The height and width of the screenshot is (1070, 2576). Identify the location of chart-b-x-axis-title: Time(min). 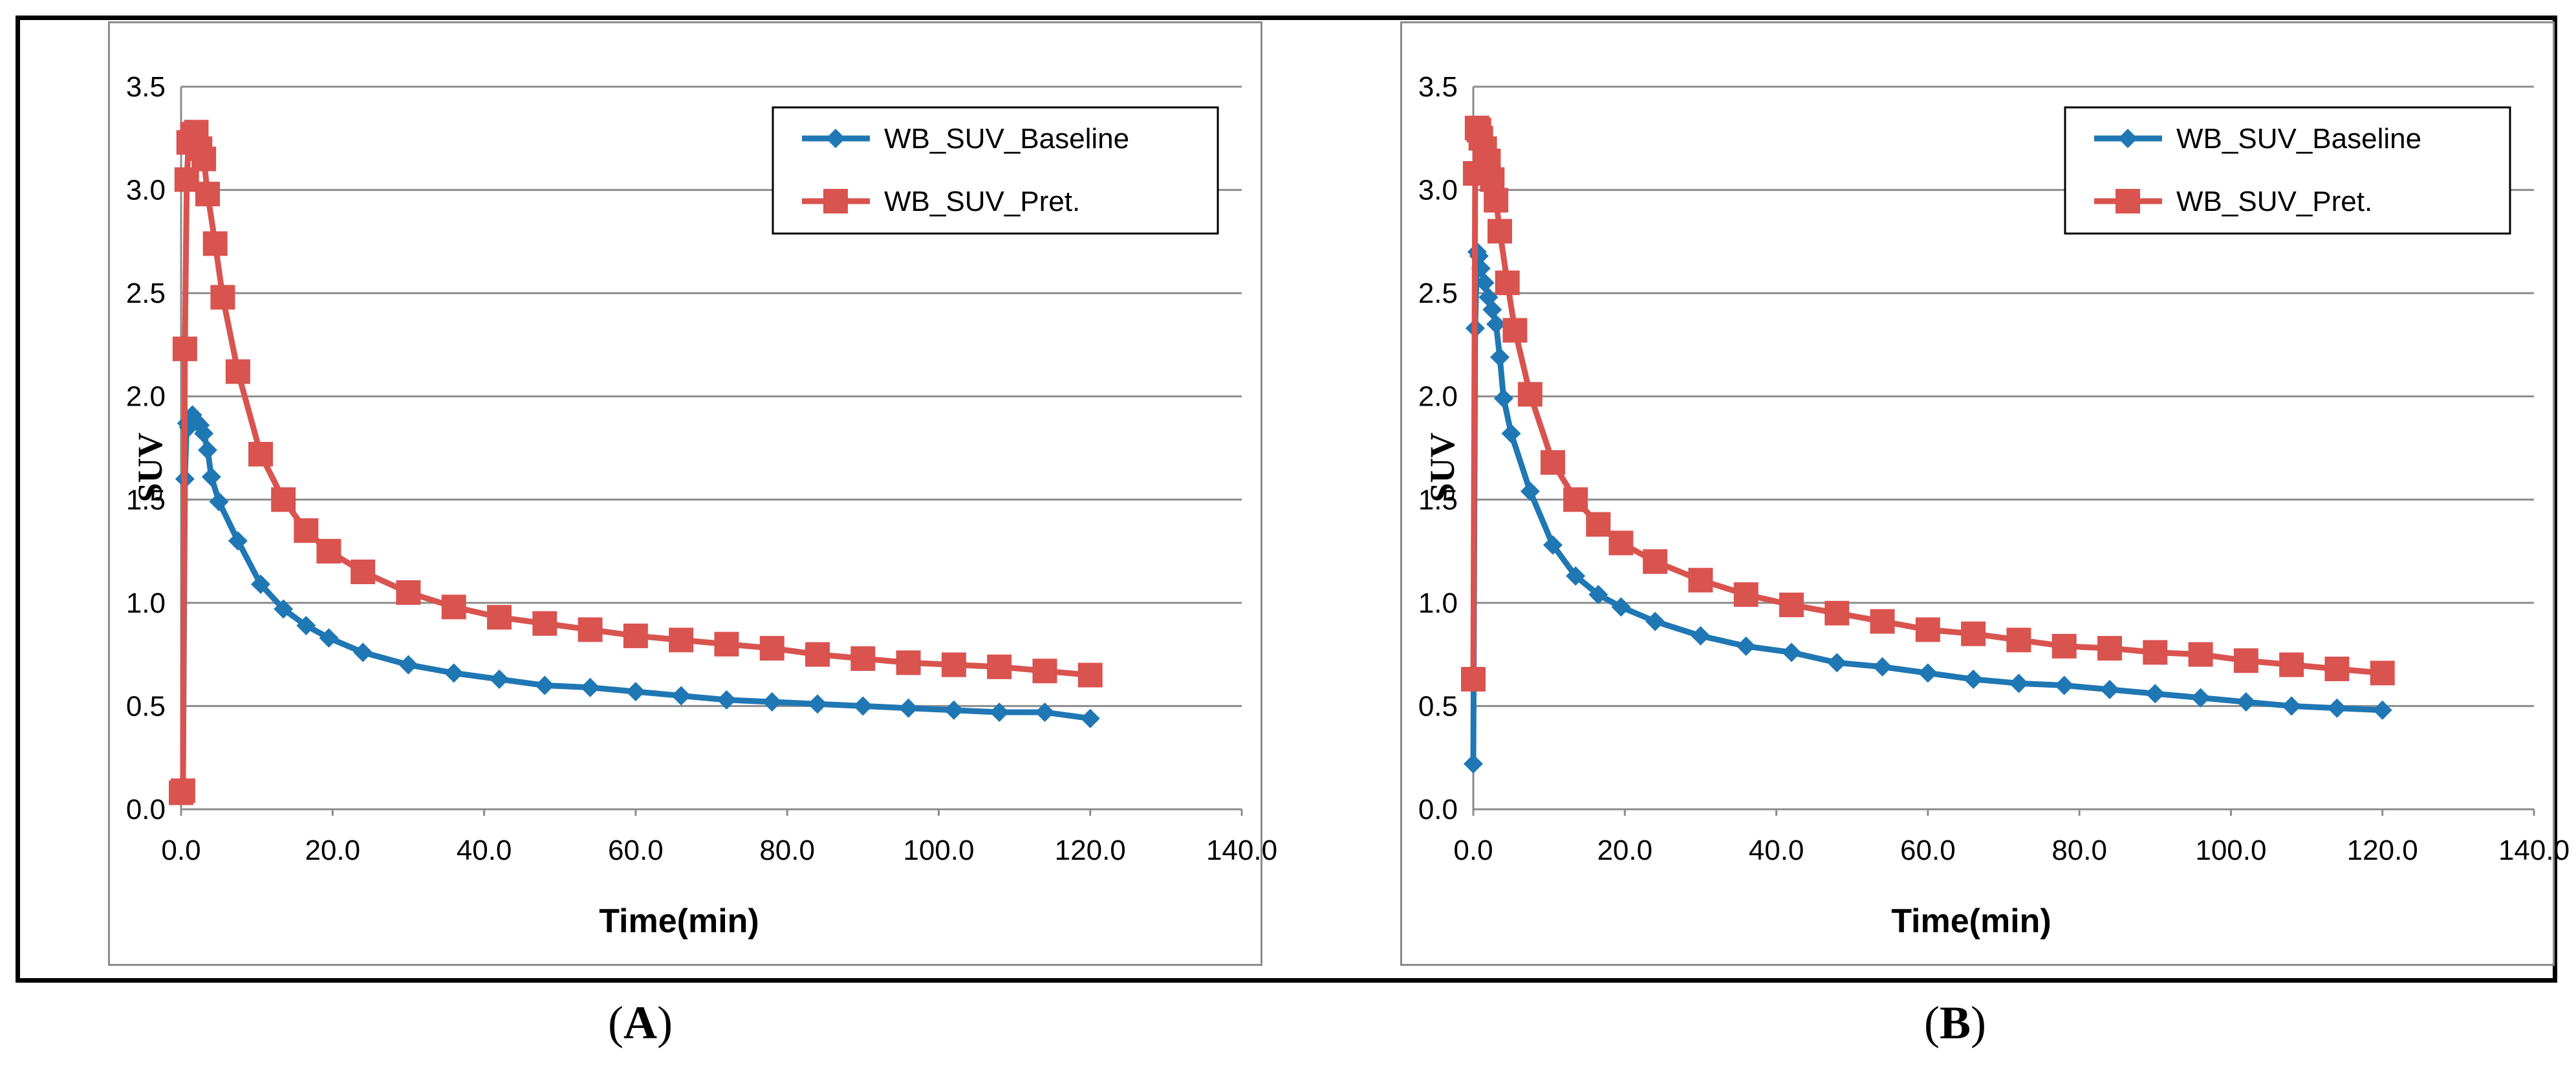
(1971, 921).